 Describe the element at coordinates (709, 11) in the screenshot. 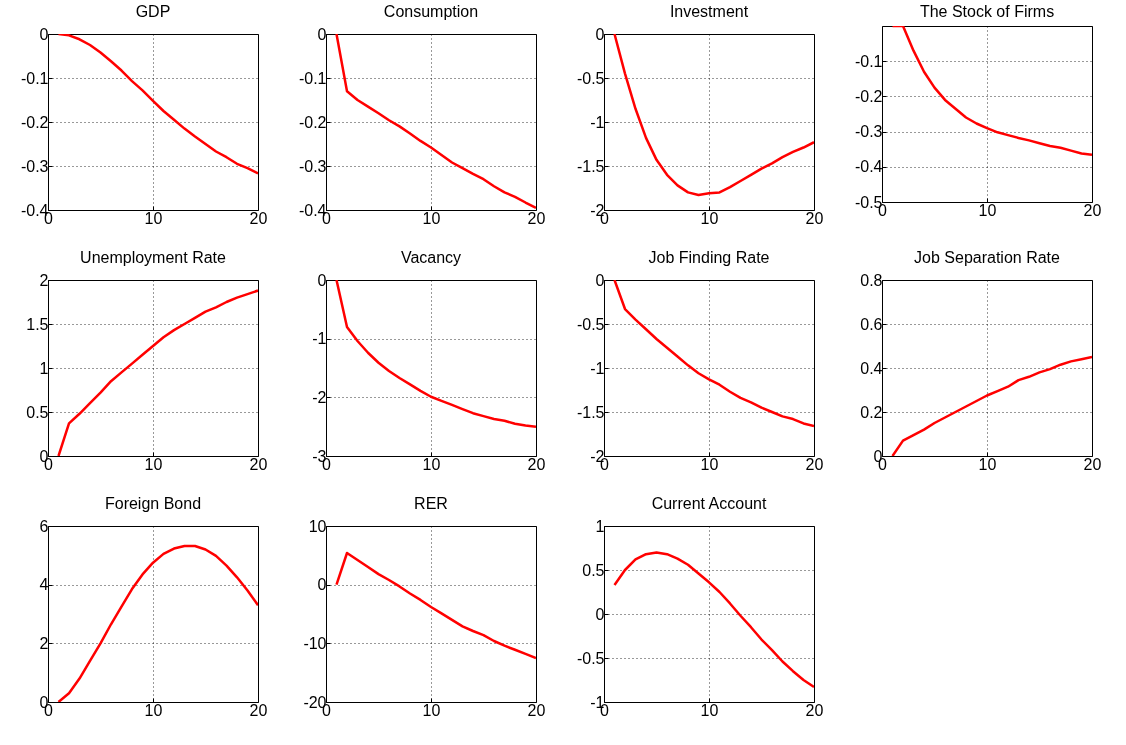

I see `chart-title: Investment` at that location.